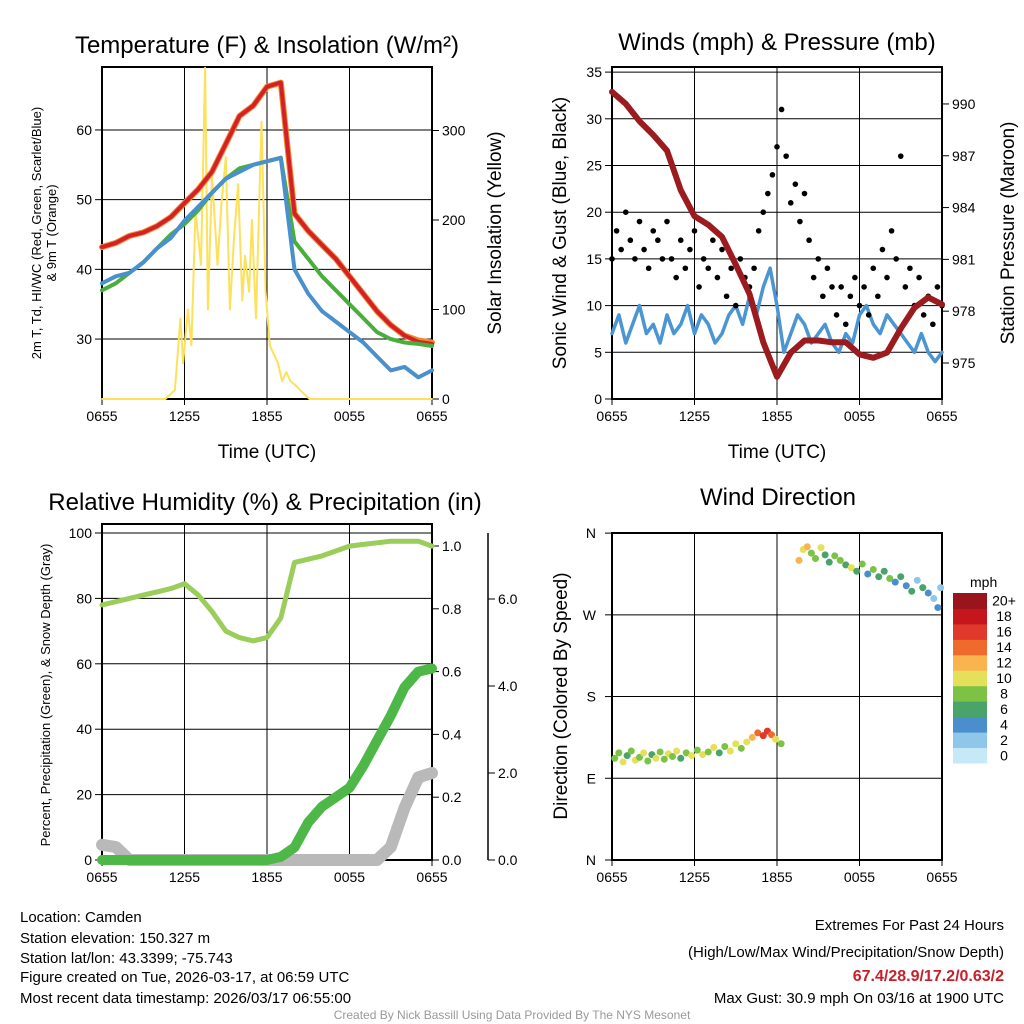 This screenshot has width=1024, height=1024. Describe the element at coordinates (909, 925) in the screenshot. I see `extremes-title: Extremes For Past 24 Hours` at that location.